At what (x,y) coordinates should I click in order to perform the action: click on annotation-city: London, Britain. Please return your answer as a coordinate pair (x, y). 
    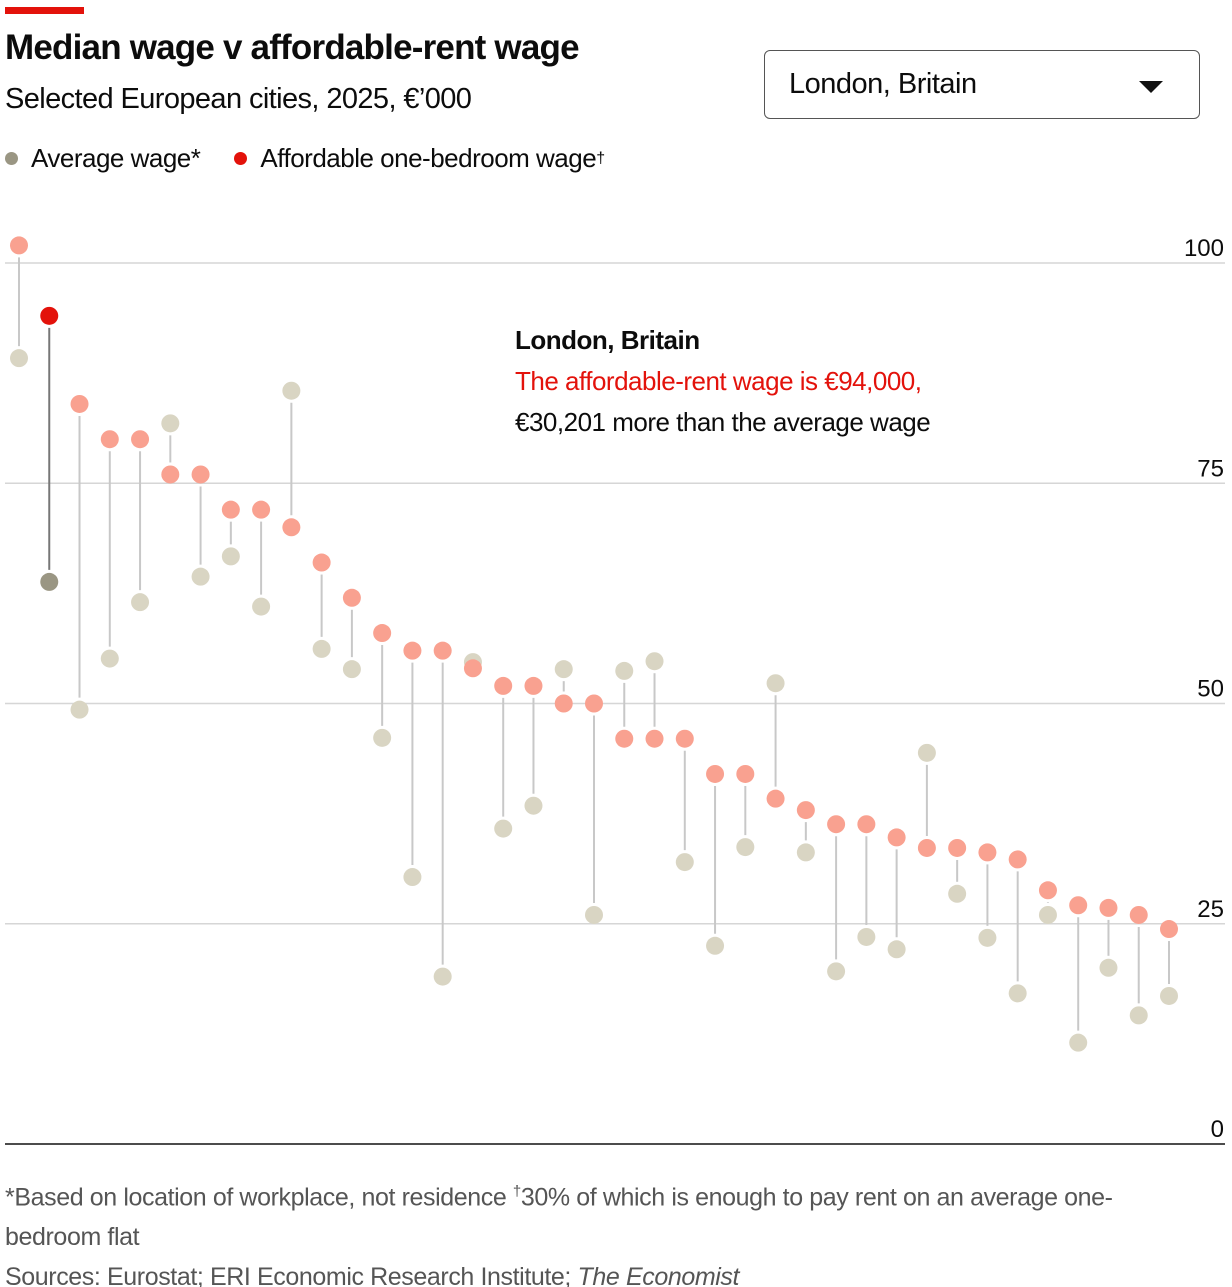
    Looking at the image, I should click on (607, 340).